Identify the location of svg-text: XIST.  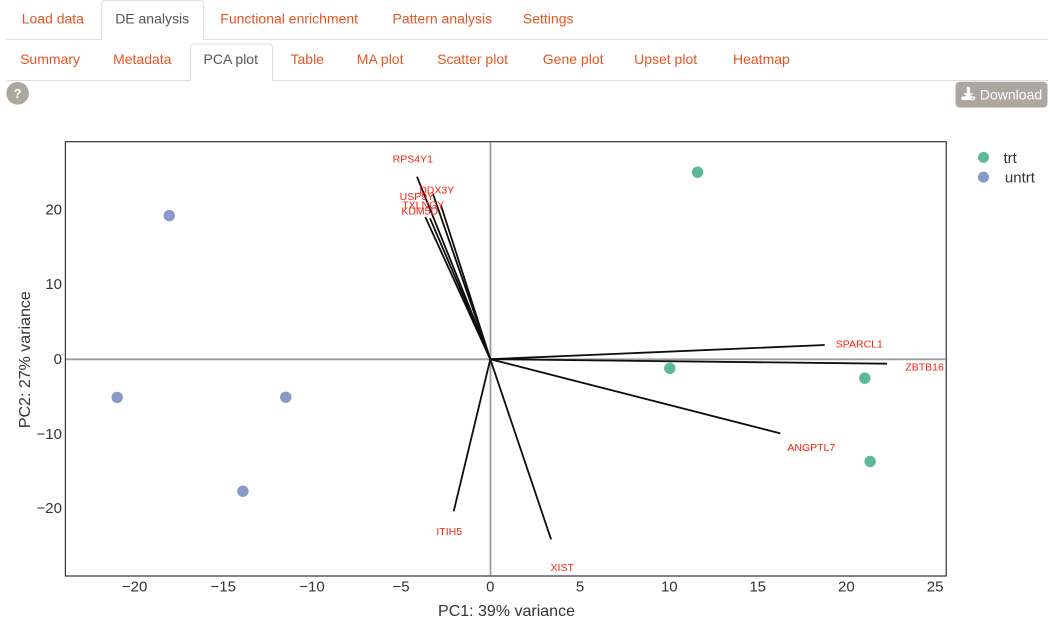
(563, 568).